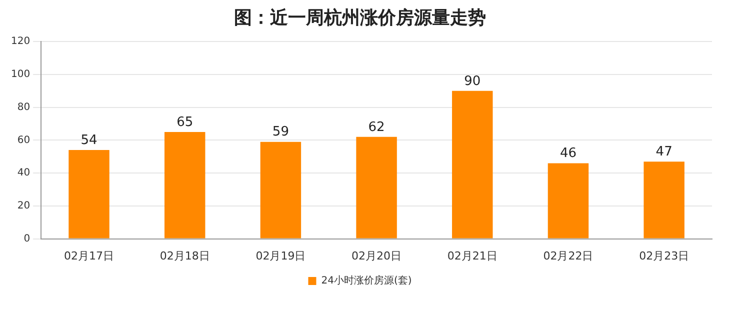 The height and width of the screenshot is (312, 740). I want to click on data-label: 62, so click(376, 127).